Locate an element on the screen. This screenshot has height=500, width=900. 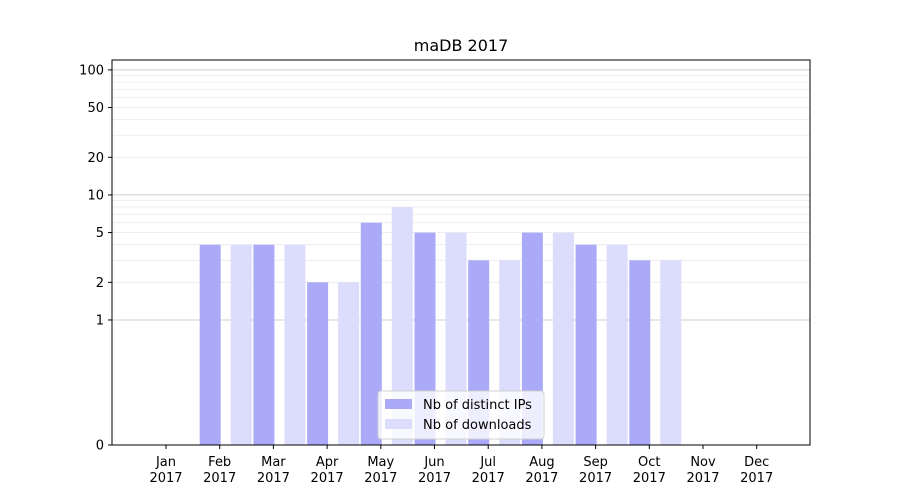
y-tick-label: 2 is located at coordinates (100, 283).